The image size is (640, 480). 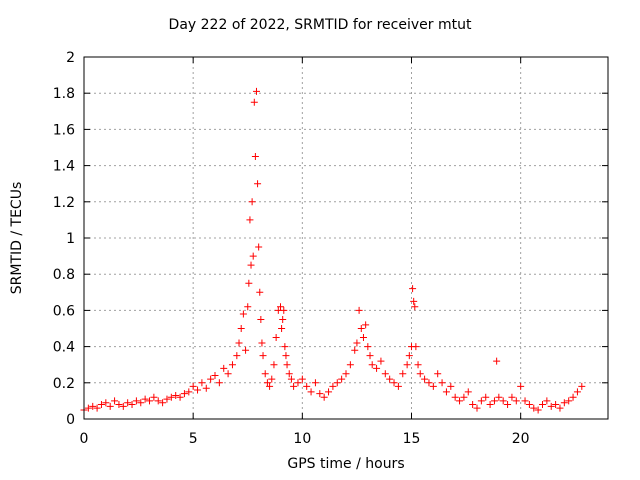 I want to click on y-tick-label: 1.8, so click(x=64, y=94).